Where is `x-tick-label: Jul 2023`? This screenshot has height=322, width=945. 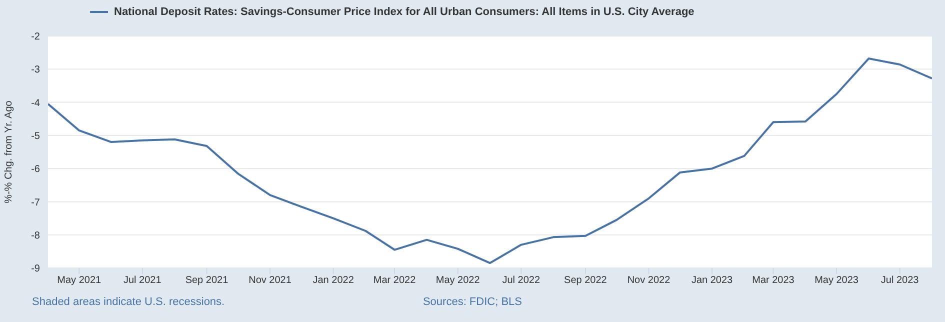 x-tick-label: Jul 2023 is located at coordinates (900, 280).